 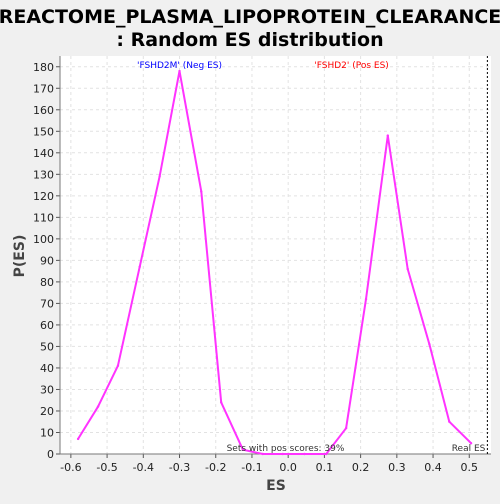 What do you see at coordinates (433, 467) in the screenshot?
I see `x-tick-label: 0.4` at bounding box center [433, 467].